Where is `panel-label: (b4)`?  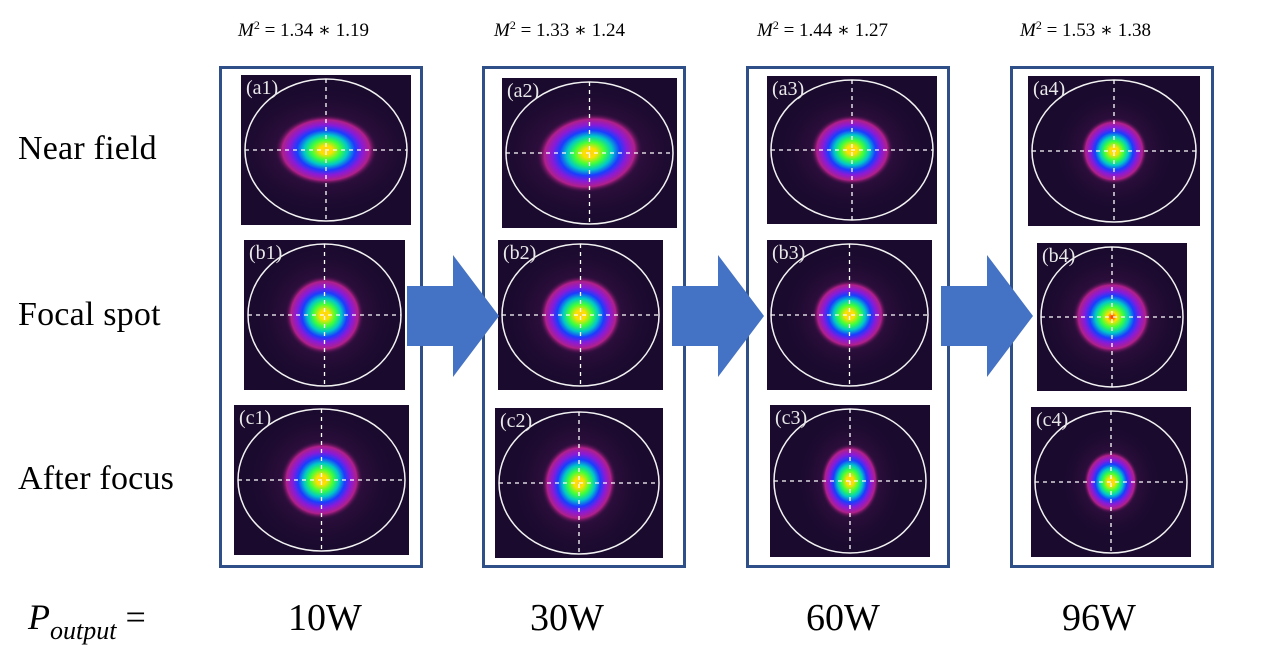
panel-label: (b4) is located at coordinates (1059, 256).